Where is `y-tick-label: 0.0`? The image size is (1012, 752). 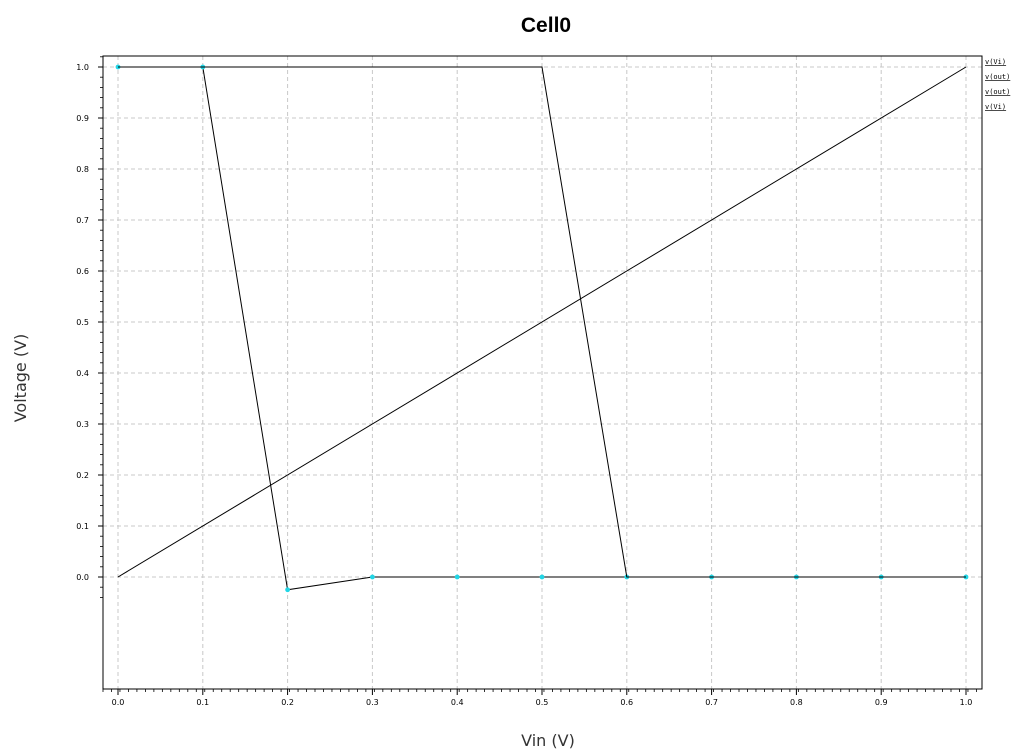 y-tick-label: 0.0 is located at coordinates (82, 577).